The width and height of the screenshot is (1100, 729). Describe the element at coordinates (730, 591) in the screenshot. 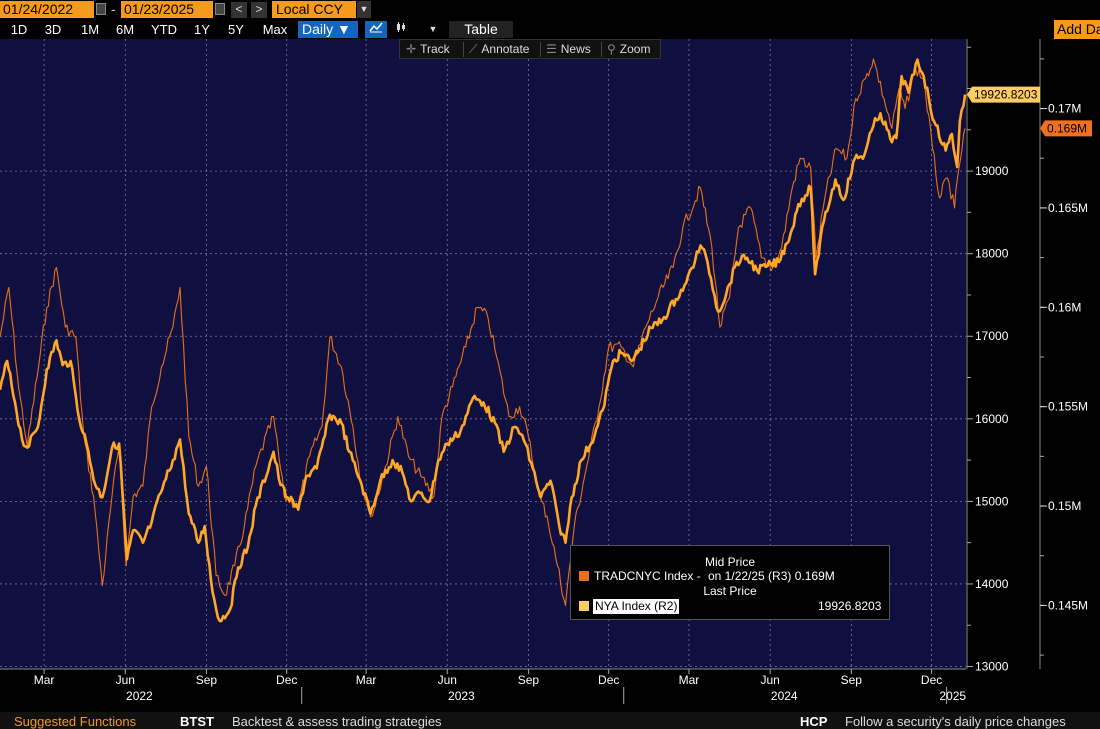

I see `last-price-header: Last Price` at that location.